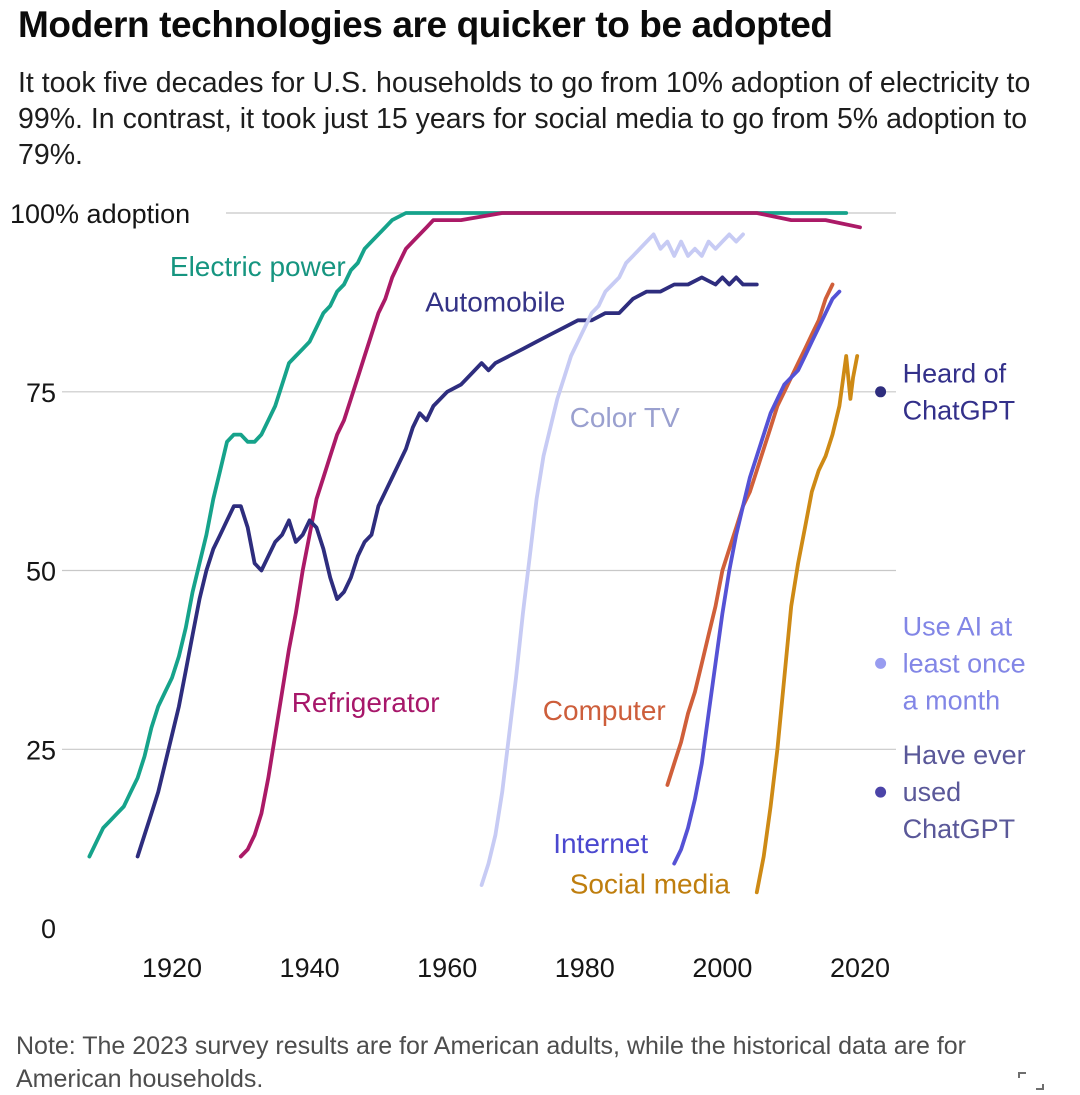  I want to click on expand-icon, so click(1031, 1081).